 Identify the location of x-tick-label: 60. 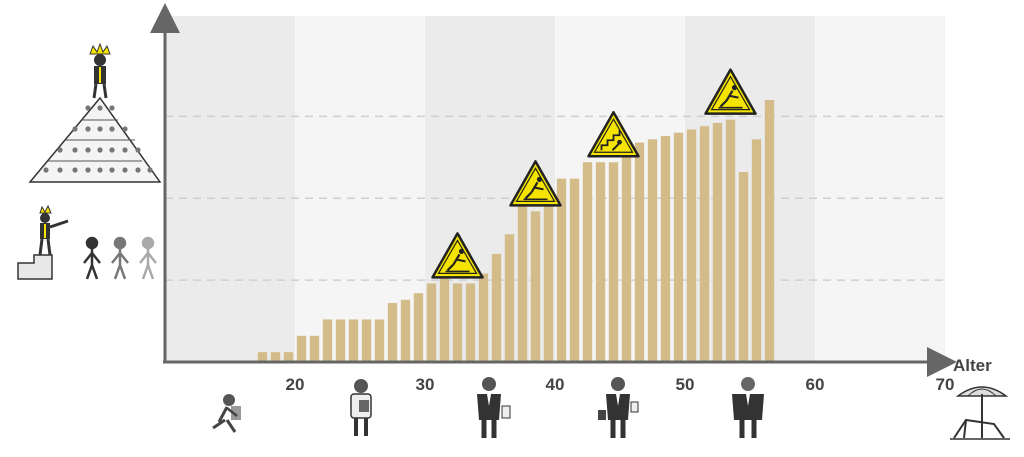
(815, 384).